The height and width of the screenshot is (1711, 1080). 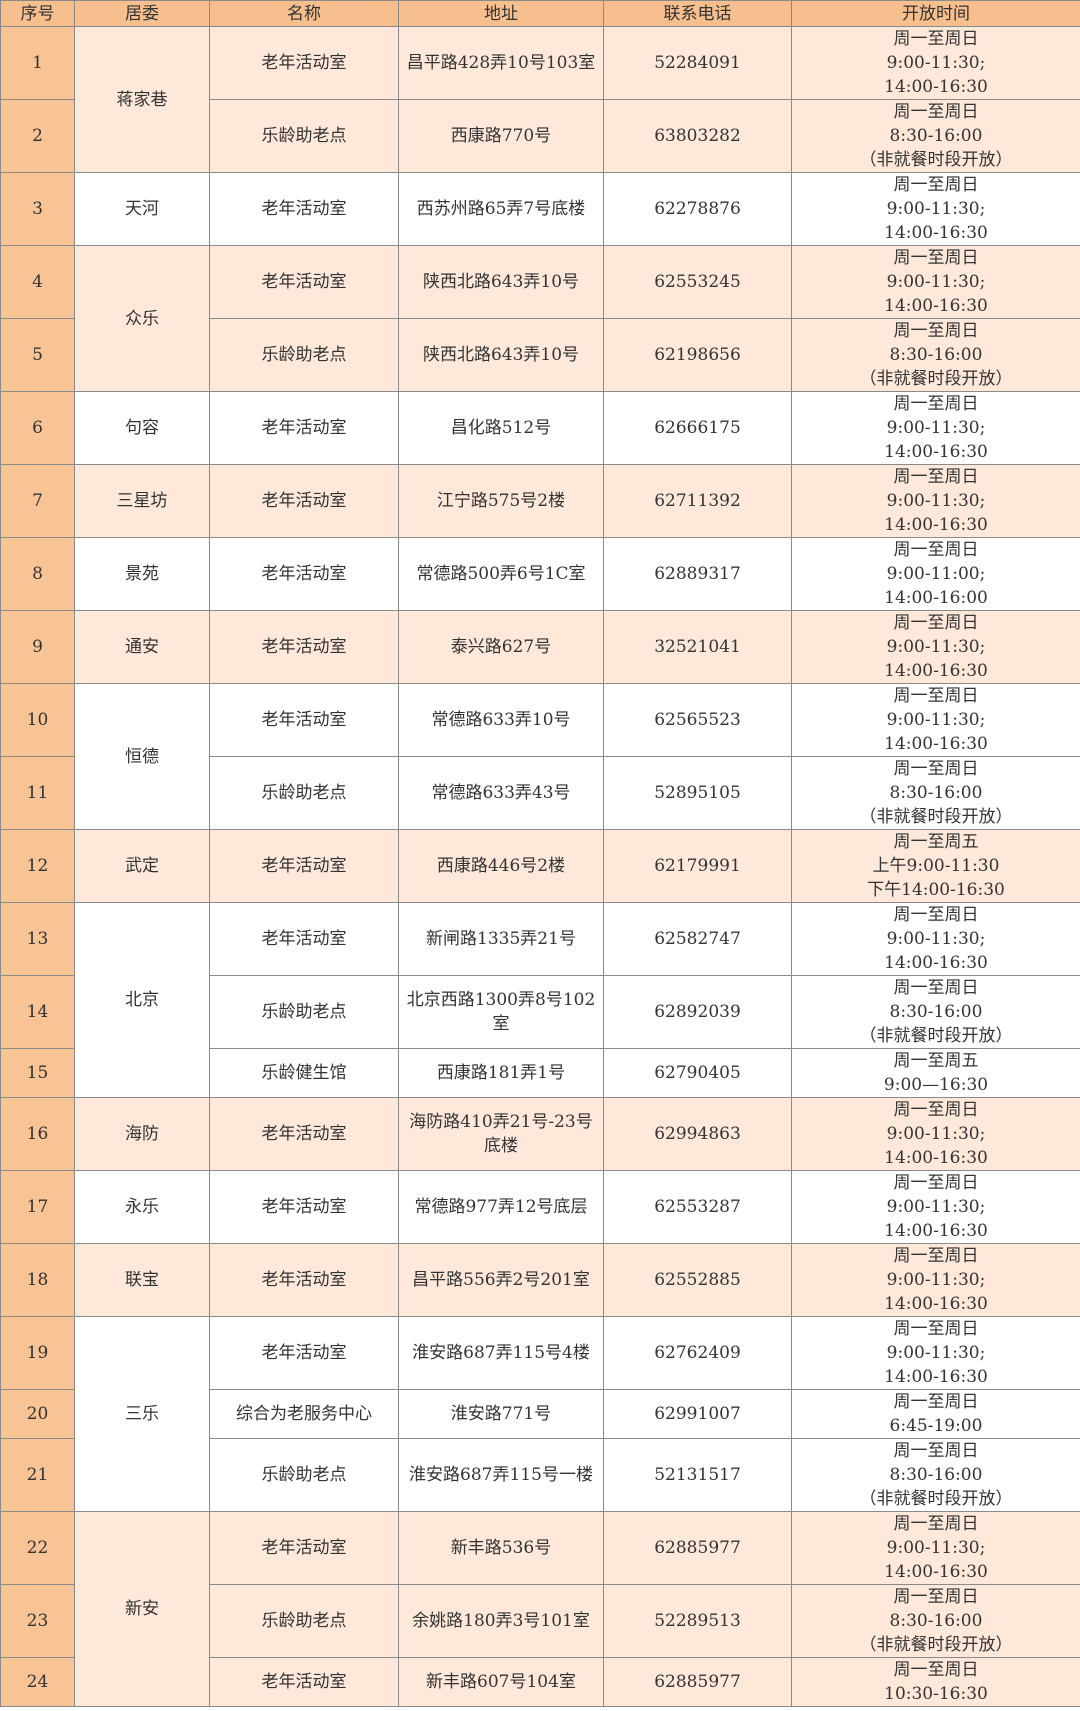 What do you see at coordinates (142, 501) in the screenshot?
I see `committee-cell: 三星坊` at bounding box center [142, 501].